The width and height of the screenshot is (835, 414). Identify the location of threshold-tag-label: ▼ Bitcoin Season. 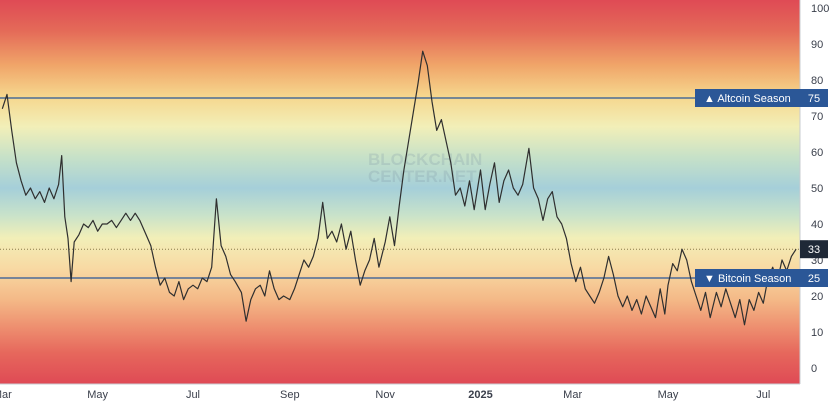
(747, 279).